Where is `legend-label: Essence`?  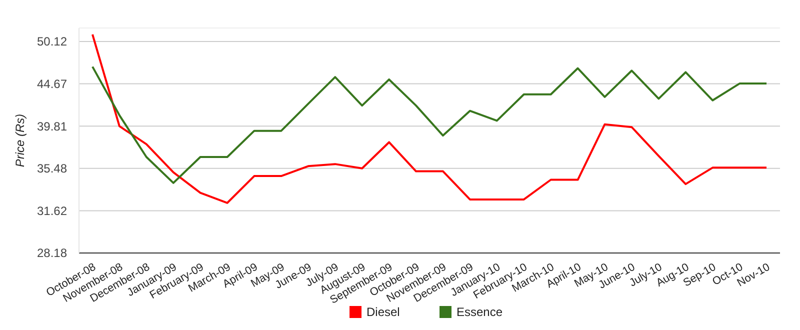
legend-label: Essence is located at coordinates (479, 312).